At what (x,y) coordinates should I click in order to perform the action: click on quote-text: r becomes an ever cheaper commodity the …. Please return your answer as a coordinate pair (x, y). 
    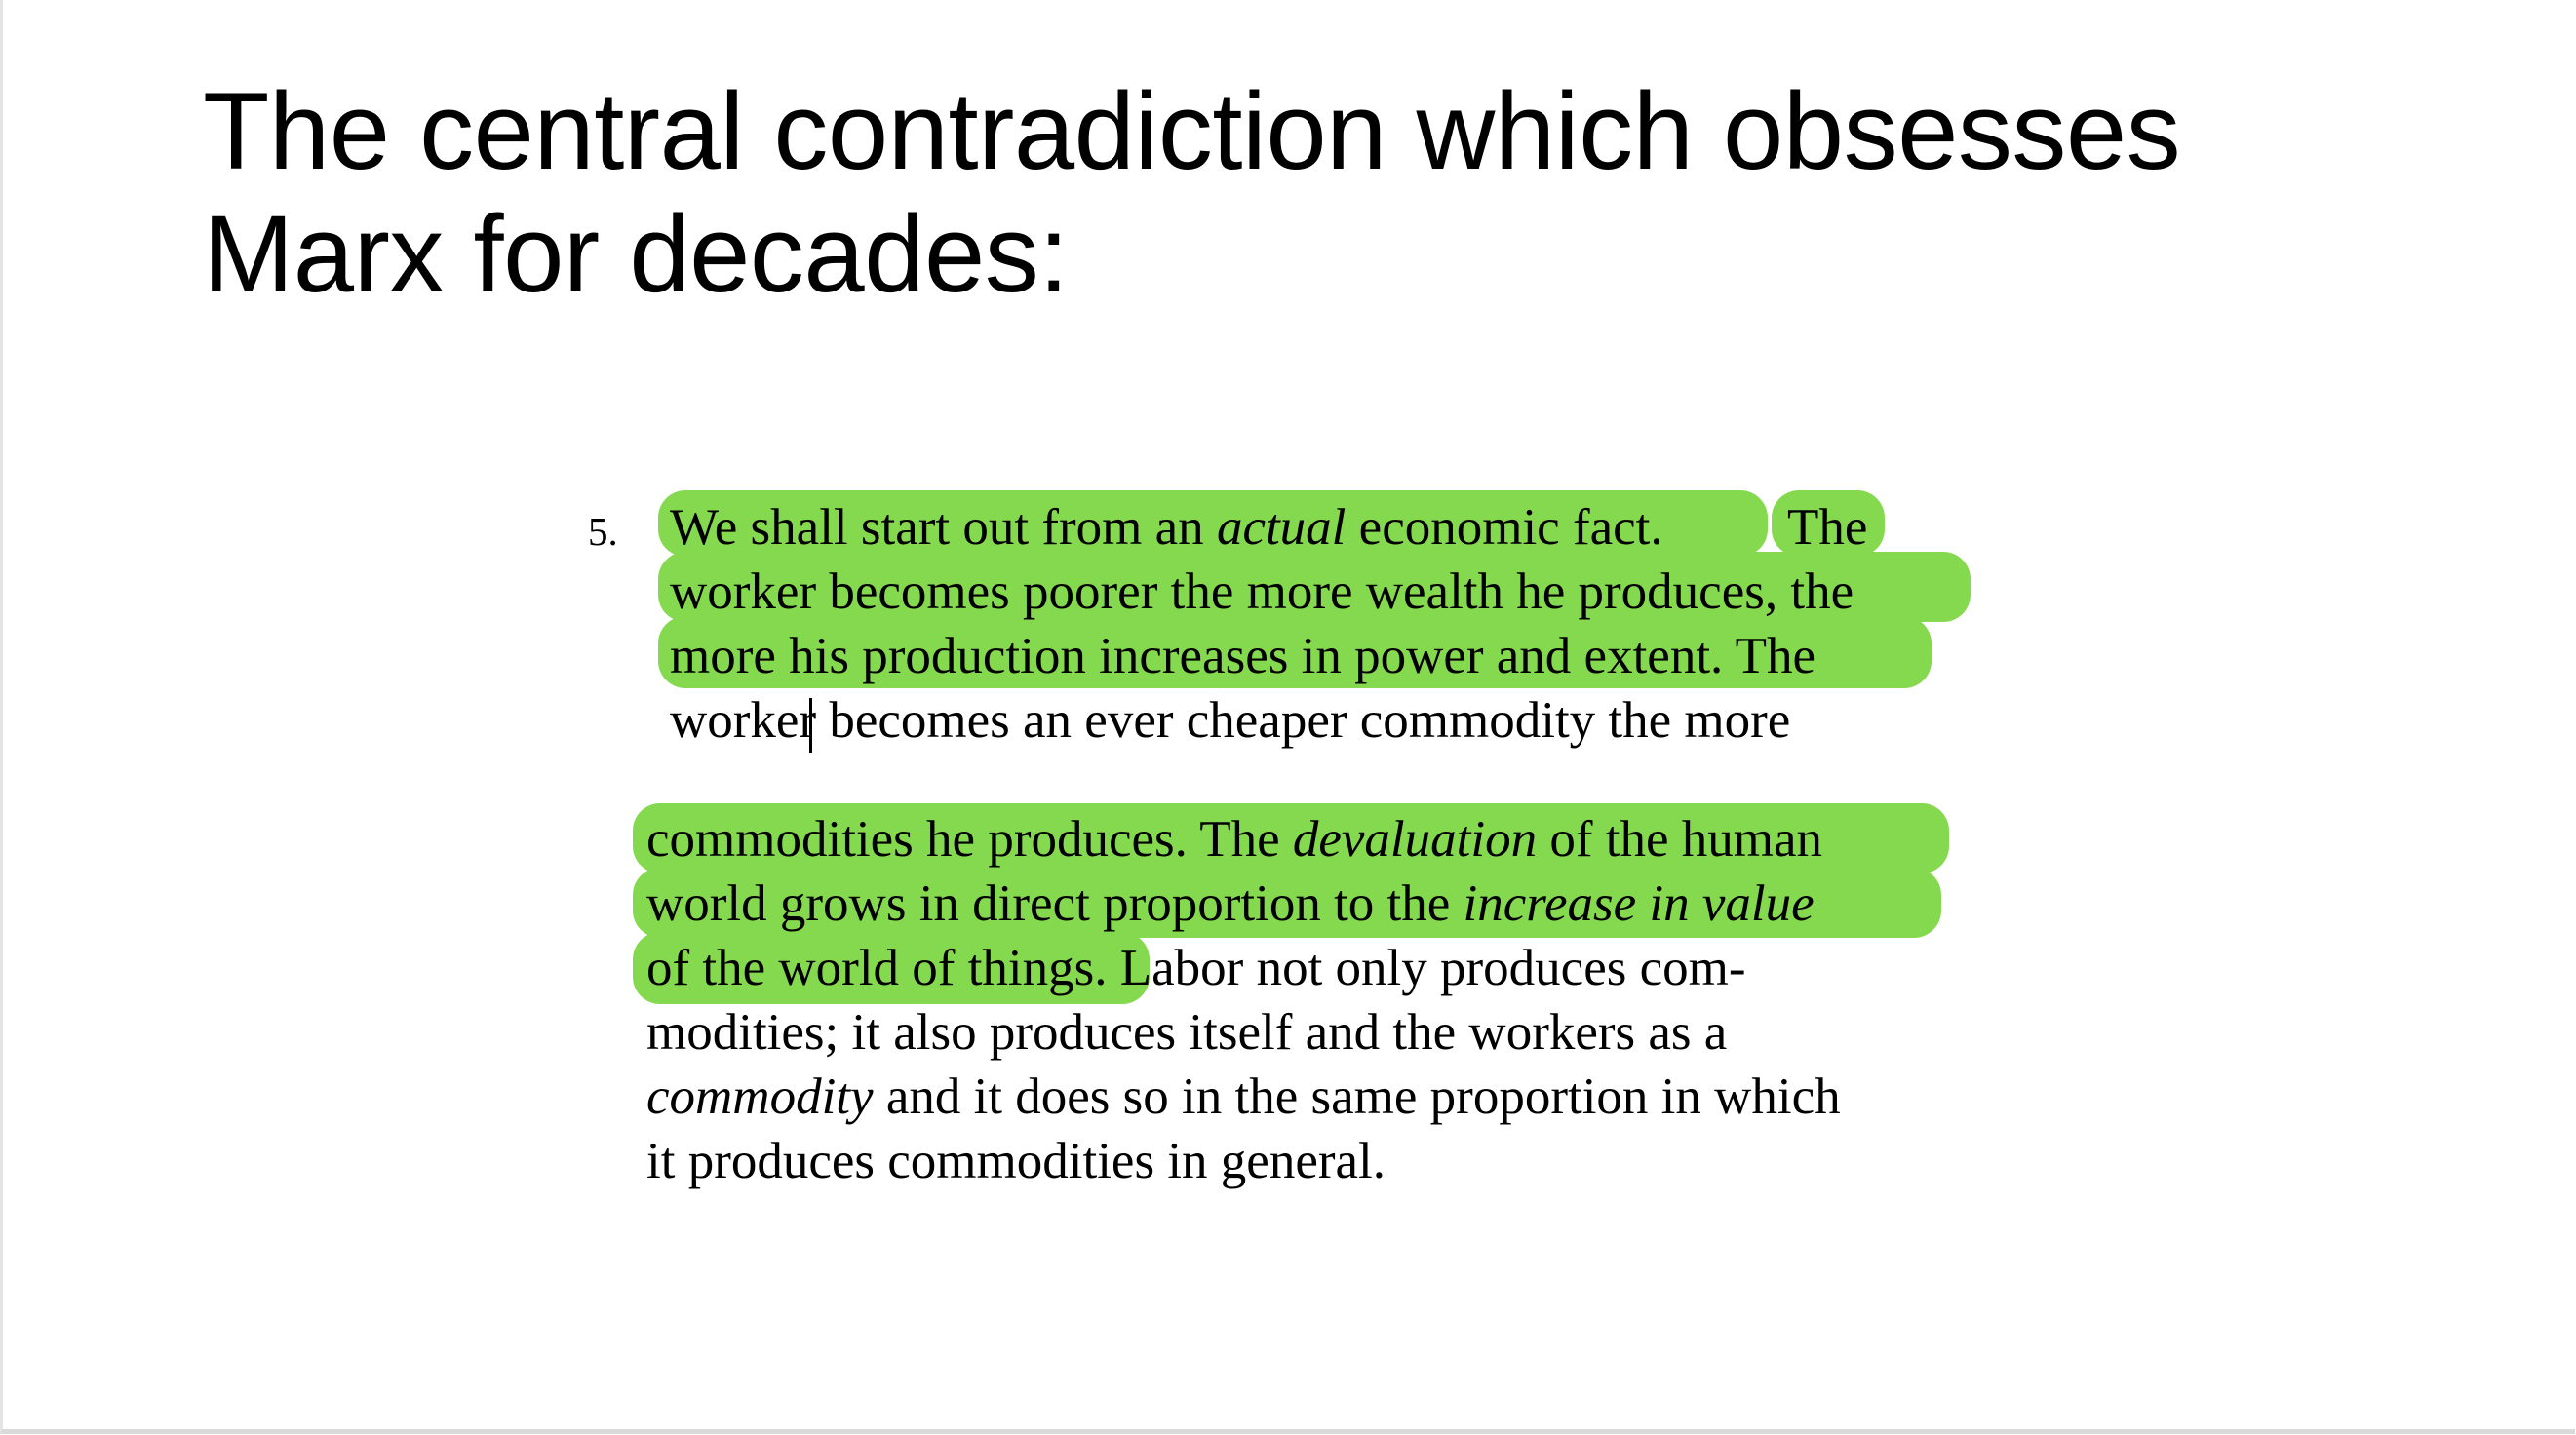
    Looking at the image, I should click on (1295, 720).